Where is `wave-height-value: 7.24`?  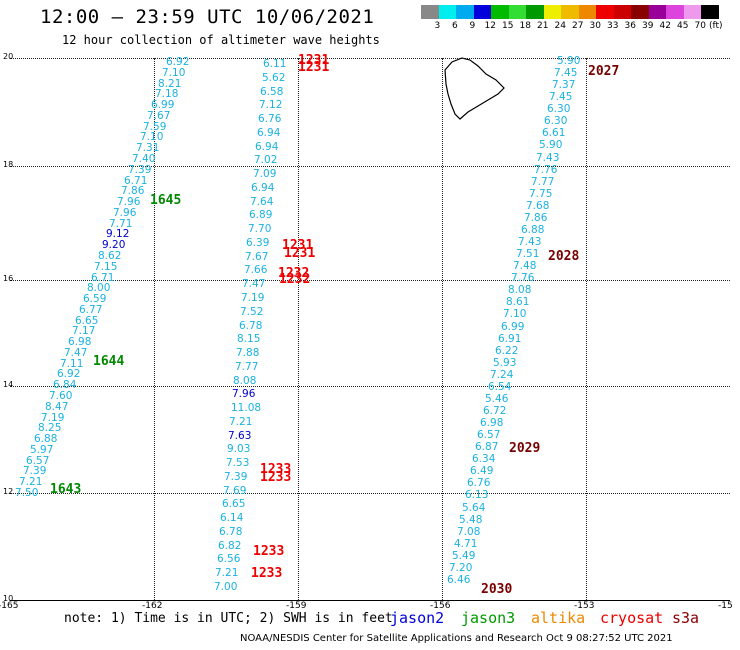
wave-height-value: 7.24 is located at coordinates (502, 375).